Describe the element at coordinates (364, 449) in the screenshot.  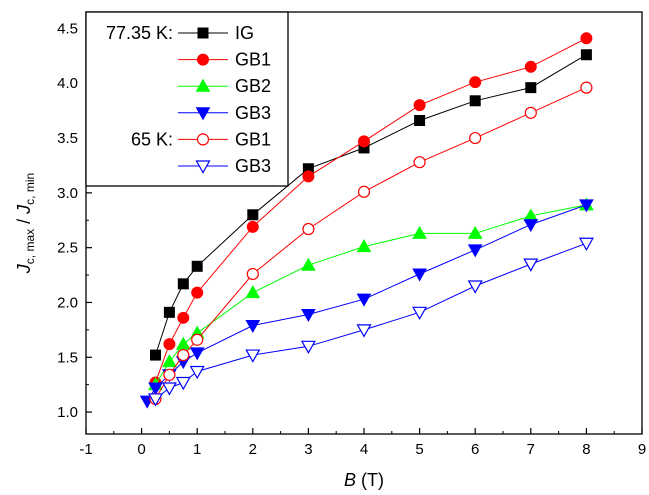
I see `x-tick-label: 4` at that location.